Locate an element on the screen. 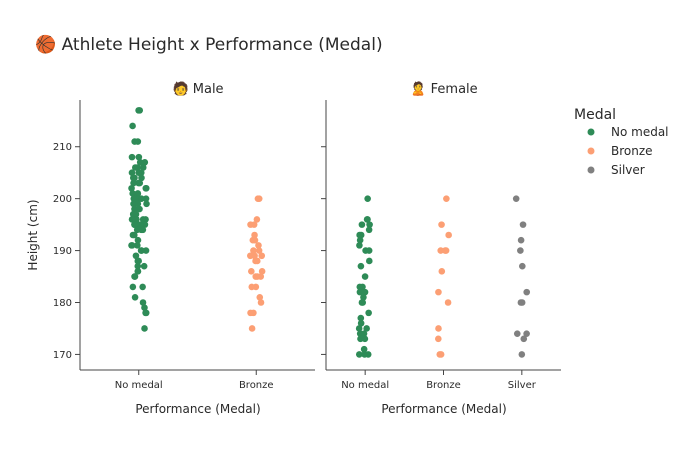  x-ticks-male: No medal Bronze is located at coordinates (194, 380).